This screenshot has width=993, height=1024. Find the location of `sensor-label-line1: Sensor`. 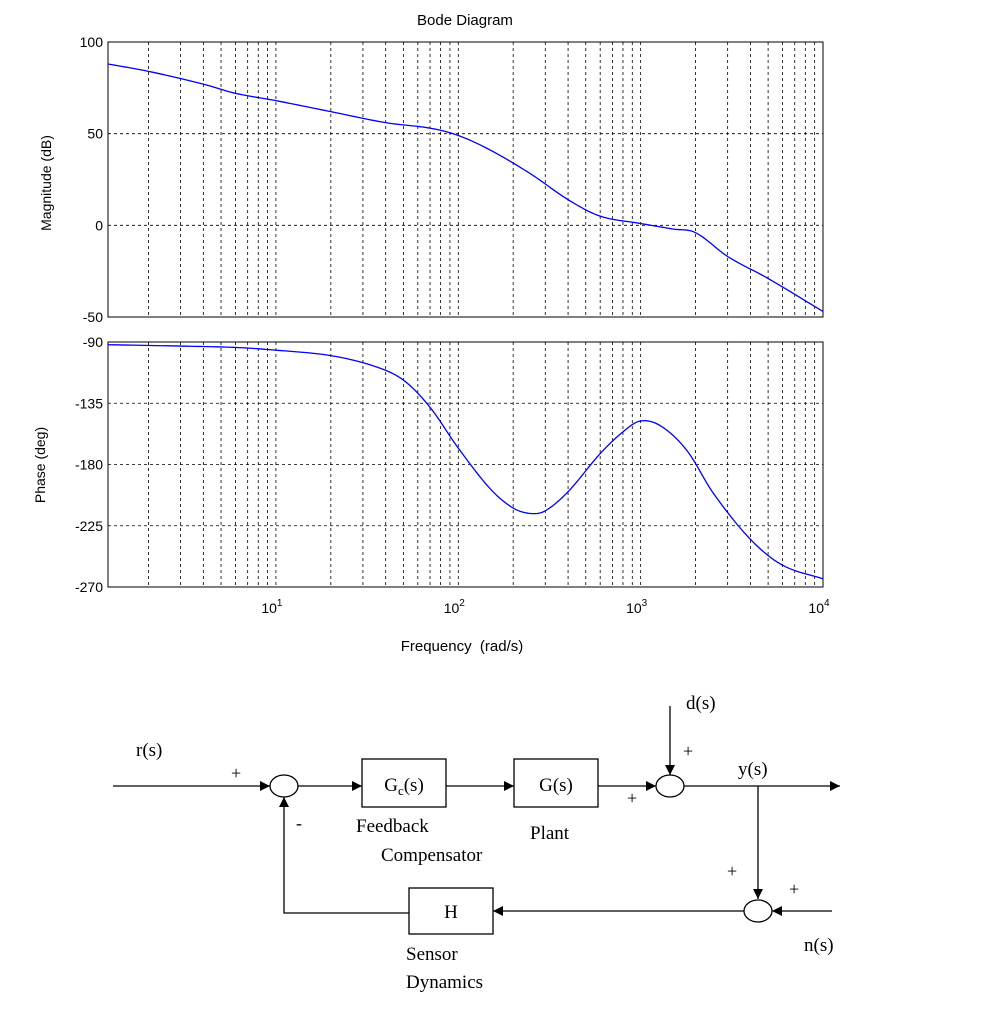

sensor-label-line1: Sensor is located at coordinates (432, 954).